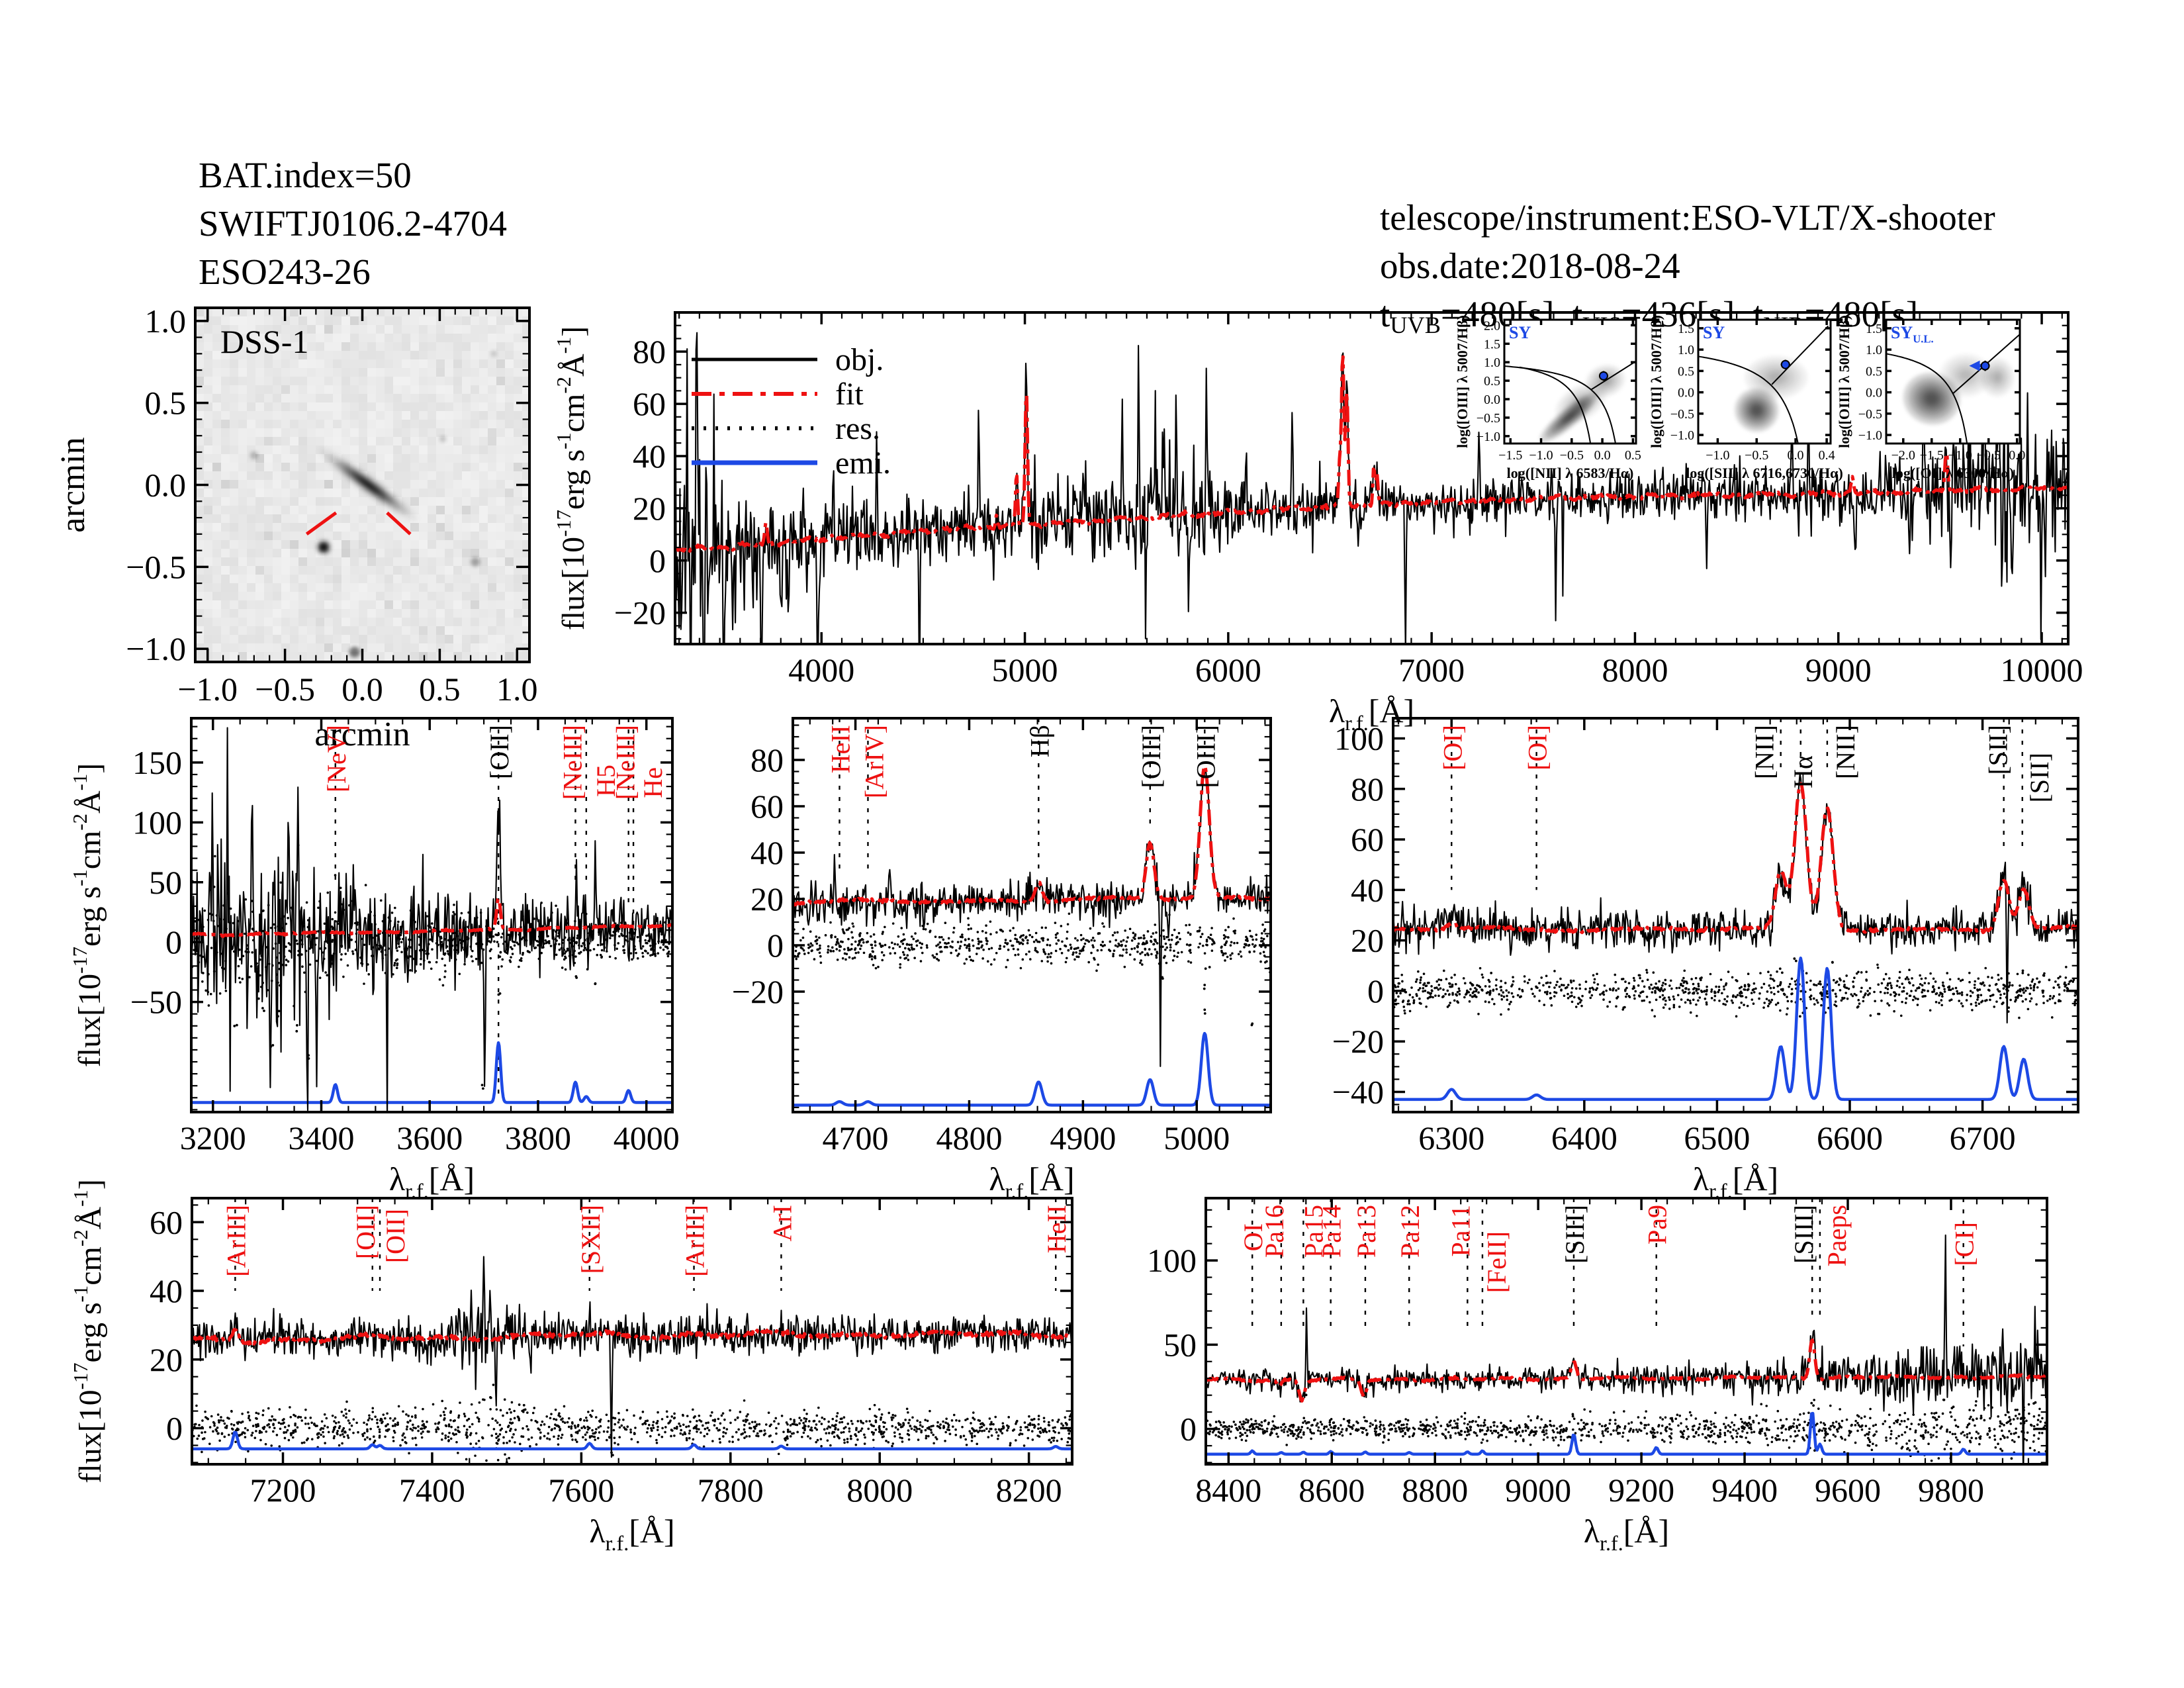  I want to click on emission-line-label: [NII], so click(1765, 752).